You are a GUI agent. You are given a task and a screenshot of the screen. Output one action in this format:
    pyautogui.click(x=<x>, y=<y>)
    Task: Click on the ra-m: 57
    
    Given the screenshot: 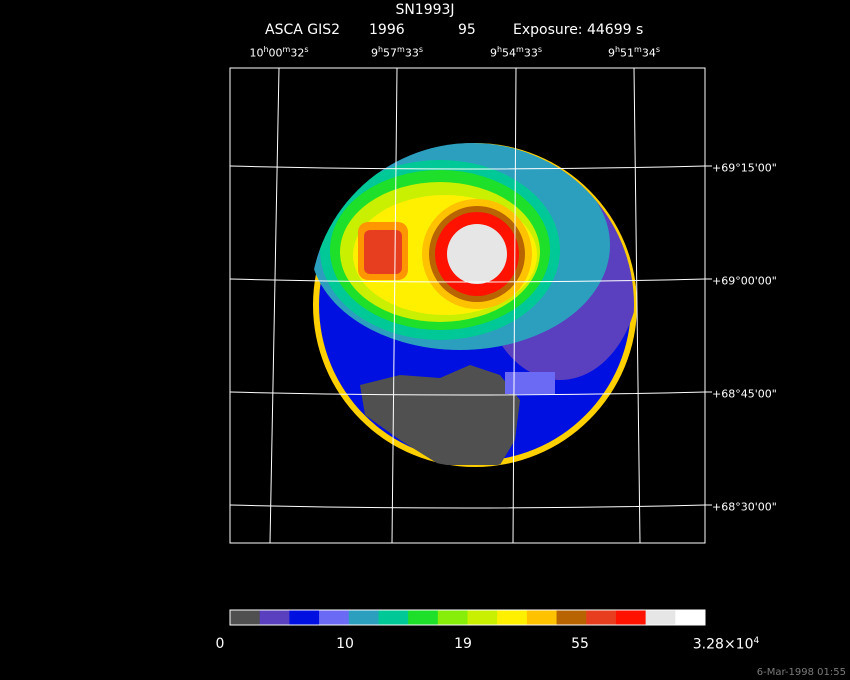 What is the action you would take?
    pyautogui.click(x=390, y=53)
    